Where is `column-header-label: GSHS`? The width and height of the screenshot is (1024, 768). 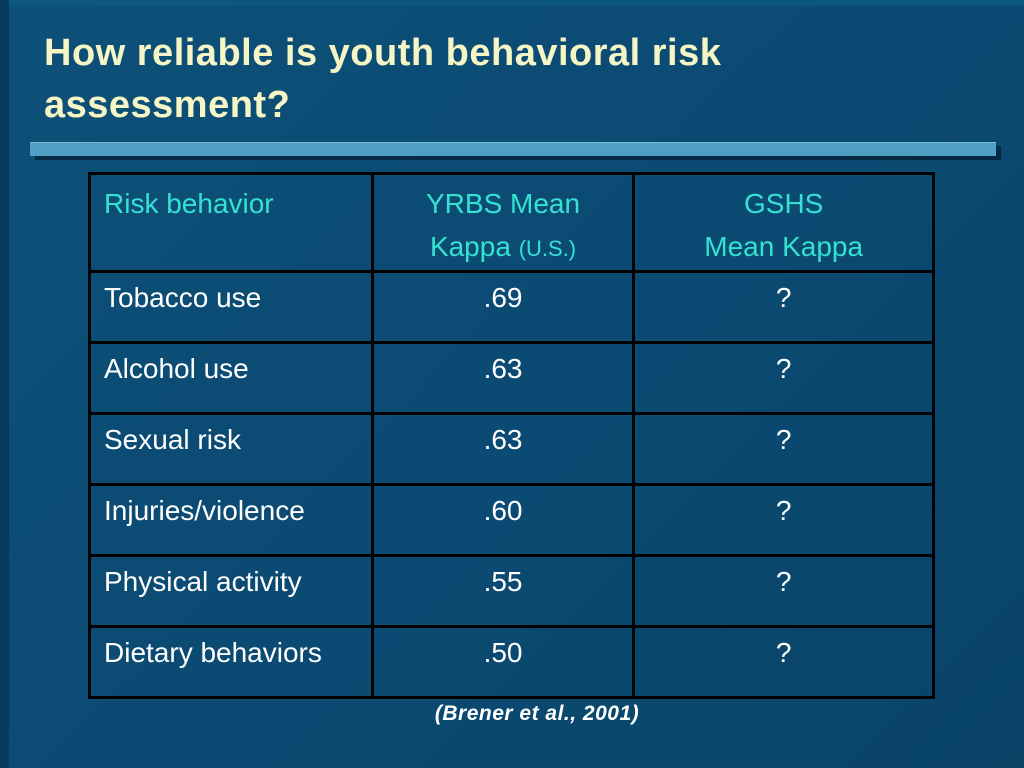
column-header-label: GSHS is located at coordinates (784, 203).